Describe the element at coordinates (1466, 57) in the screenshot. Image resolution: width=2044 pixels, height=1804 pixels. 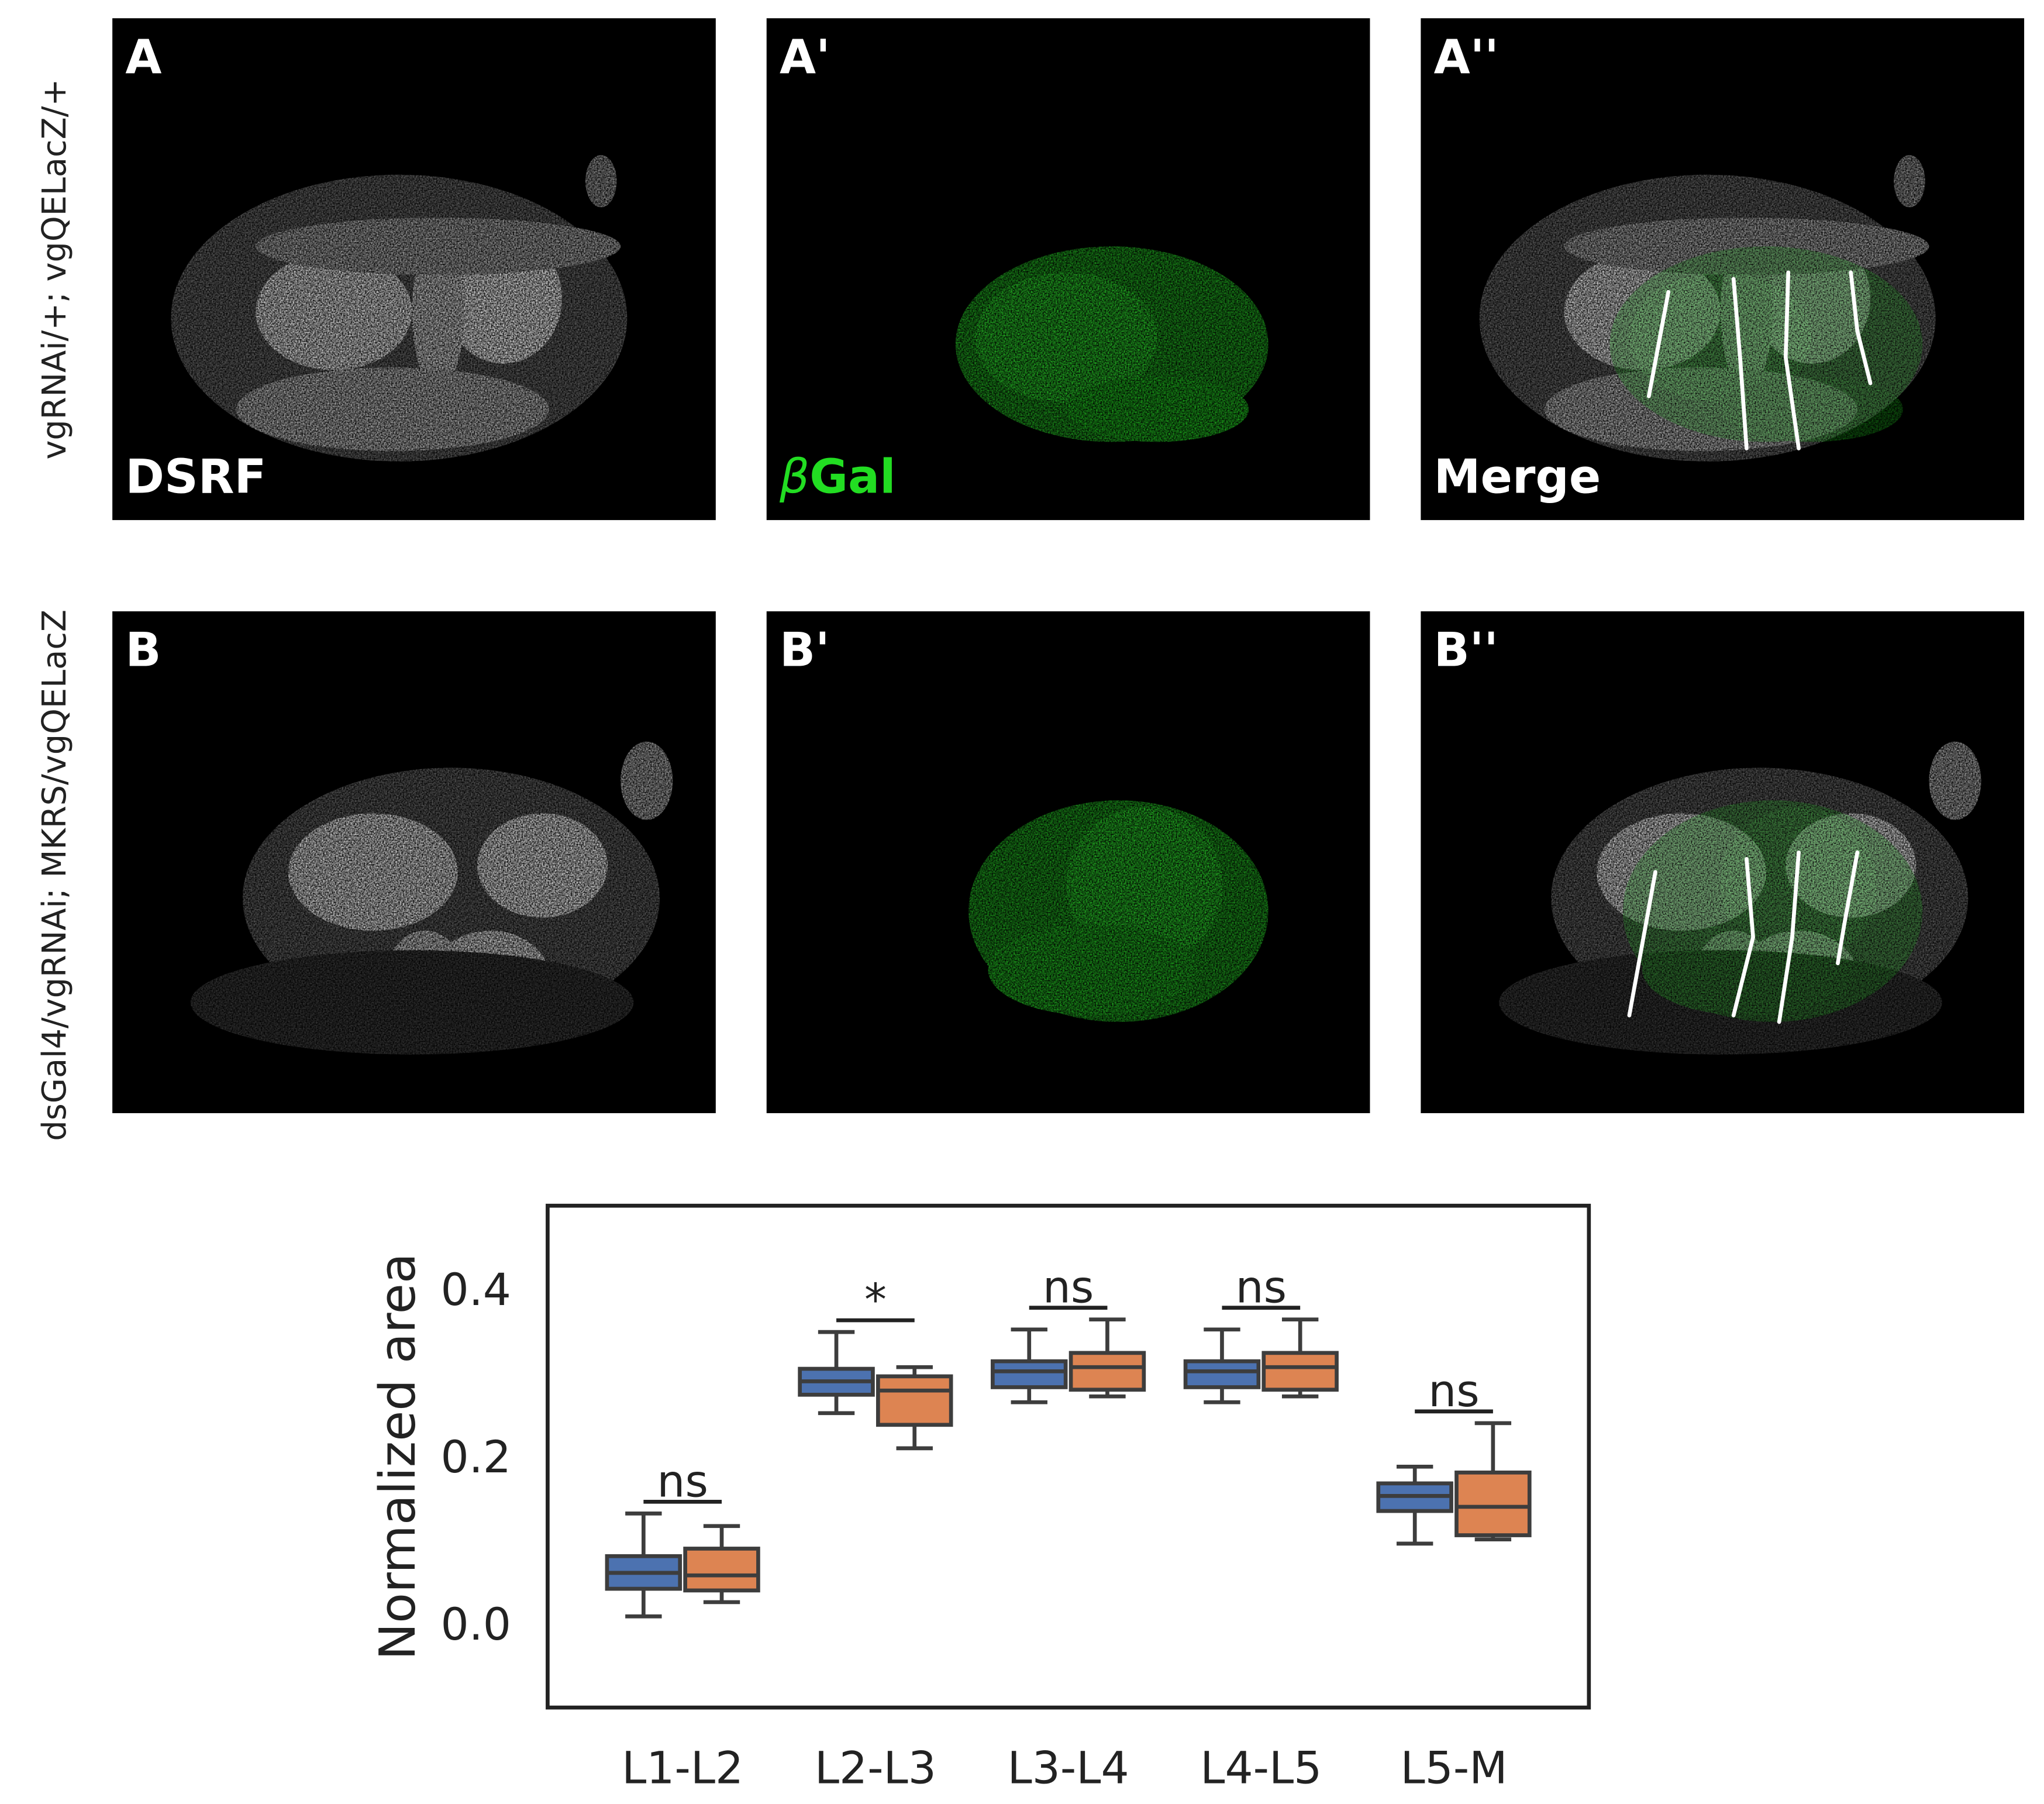
I see `panel-label: A''` at that location.